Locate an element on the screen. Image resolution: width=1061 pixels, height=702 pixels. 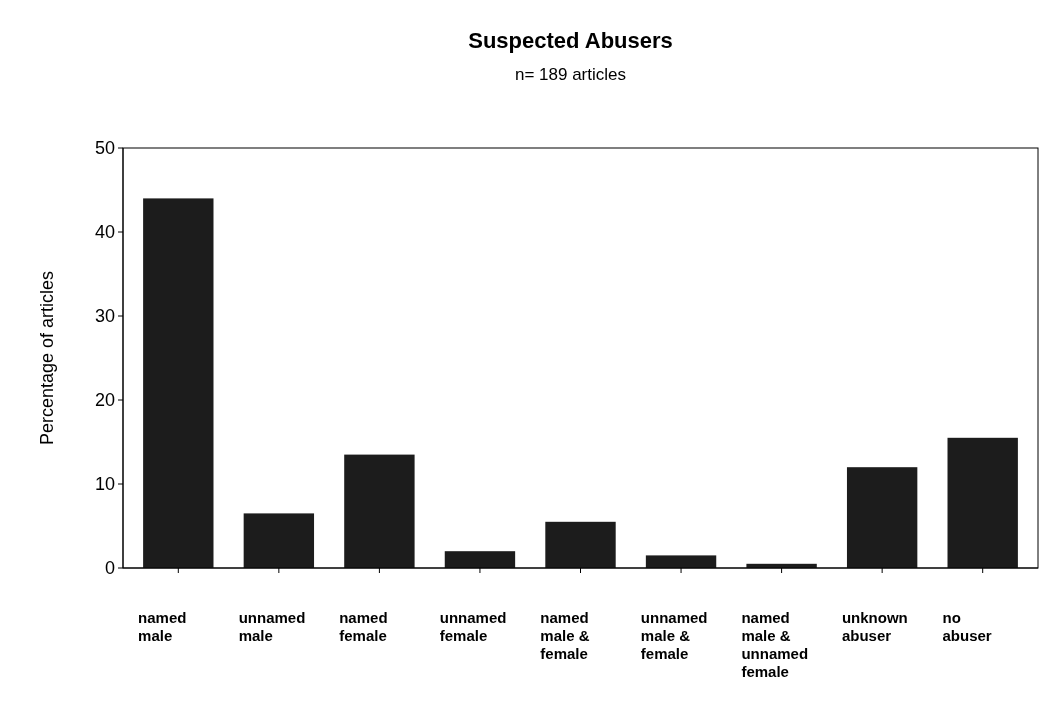
y-tick-label: 20 is located at coordinates (104, 400).